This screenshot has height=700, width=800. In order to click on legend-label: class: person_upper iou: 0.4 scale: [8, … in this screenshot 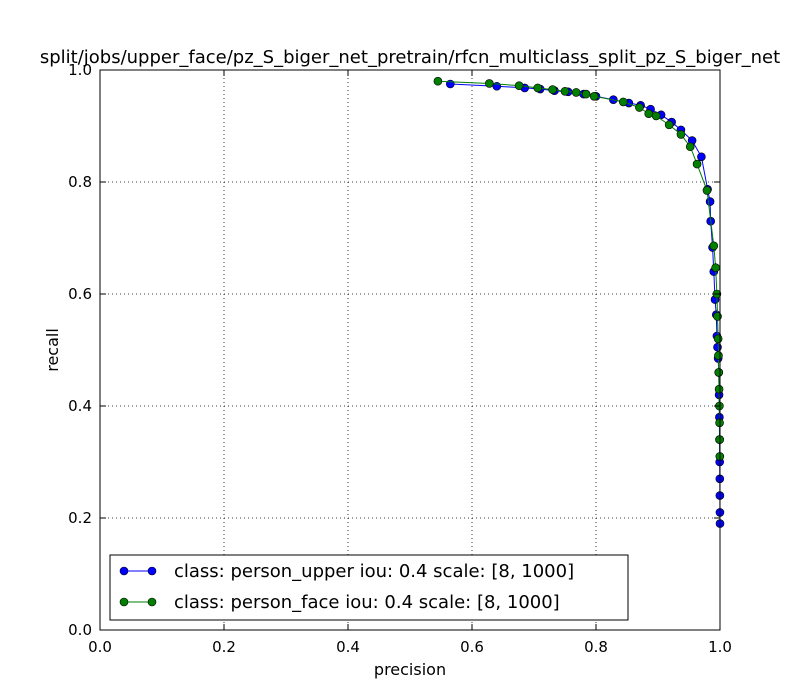, I will do `click(374, 571)`.